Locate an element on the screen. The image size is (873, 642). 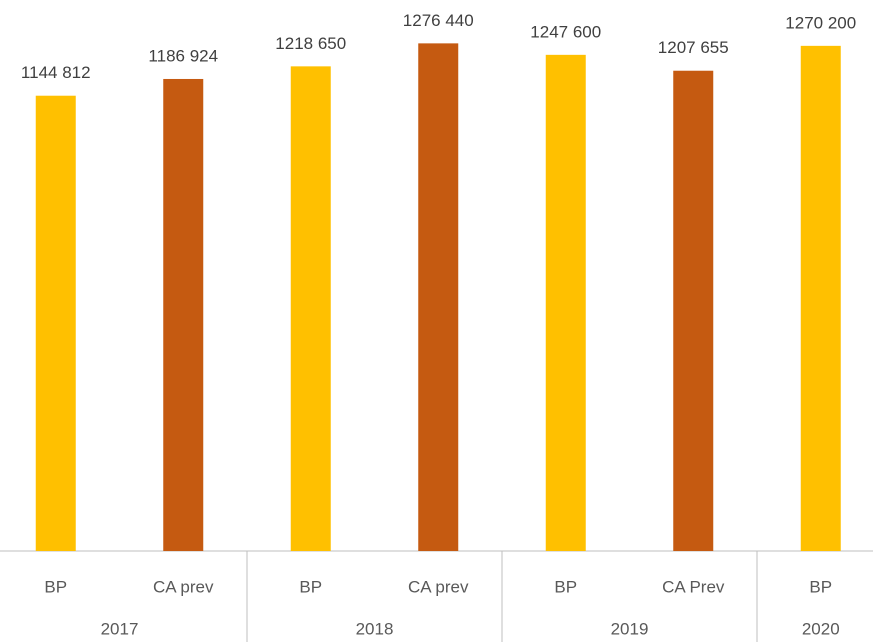
data-label: 1276 440 is located at coordinates (438, 20).